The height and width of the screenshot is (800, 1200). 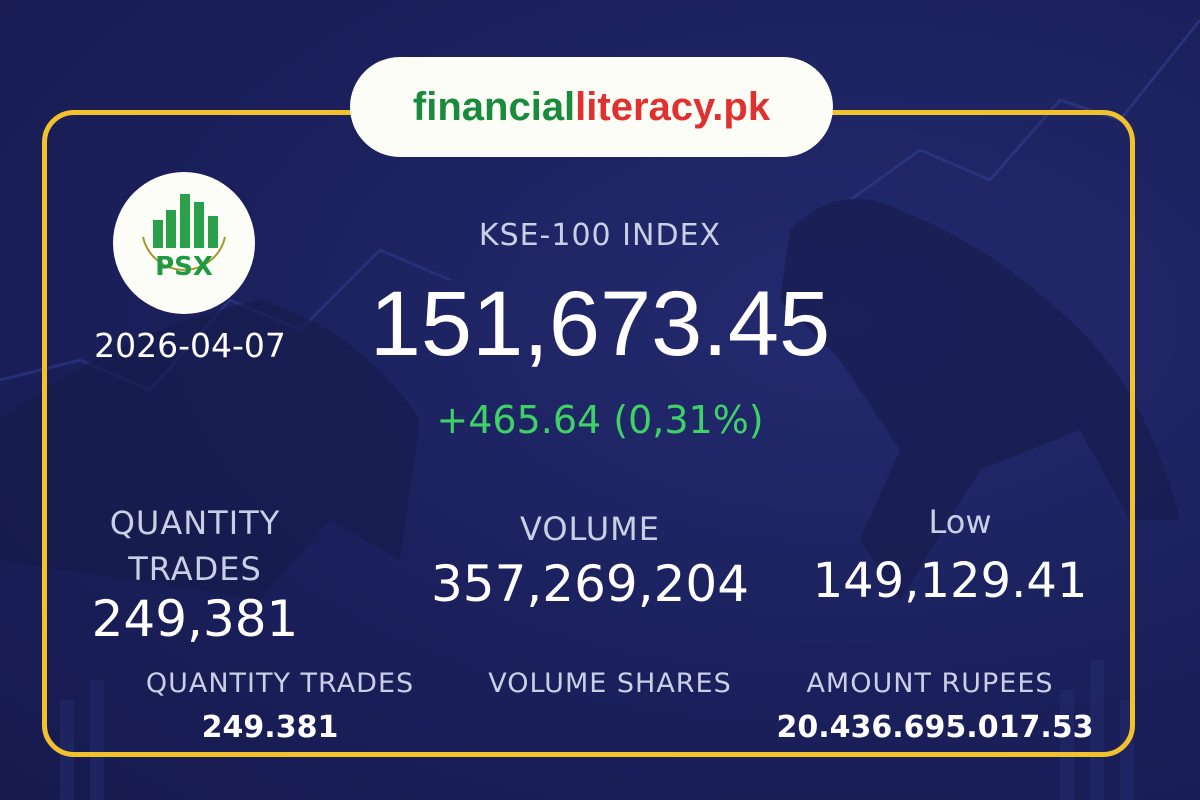 I want to click on low-value: 149,129.41, so click(x=950, y=581).